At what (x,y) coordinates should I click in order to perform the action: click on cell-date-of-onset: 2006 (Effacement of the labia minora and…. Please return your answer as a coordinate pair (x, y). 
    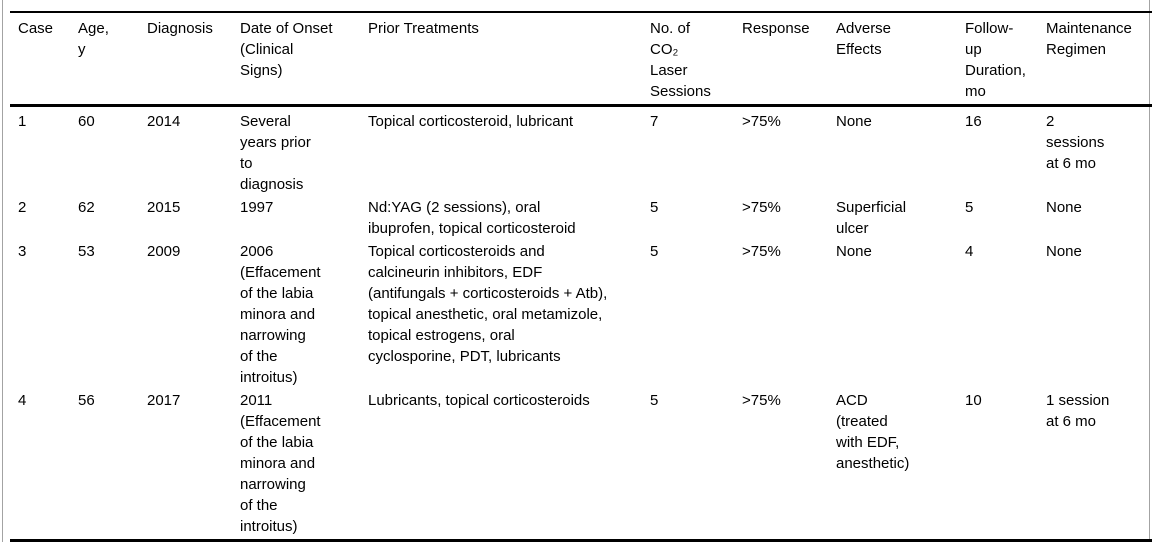
    Looking at the image, I should click on (280, 314).